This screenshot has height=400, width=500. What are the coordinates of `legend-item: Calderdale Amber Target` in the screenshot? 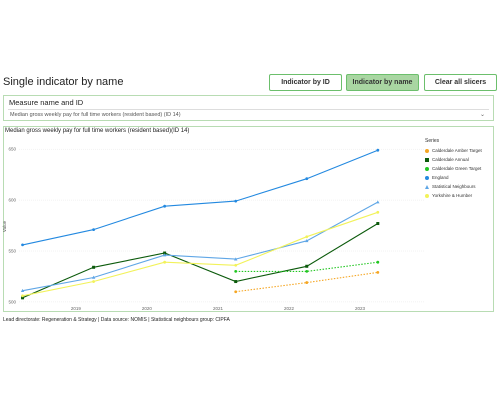 It's located at (453, 150).